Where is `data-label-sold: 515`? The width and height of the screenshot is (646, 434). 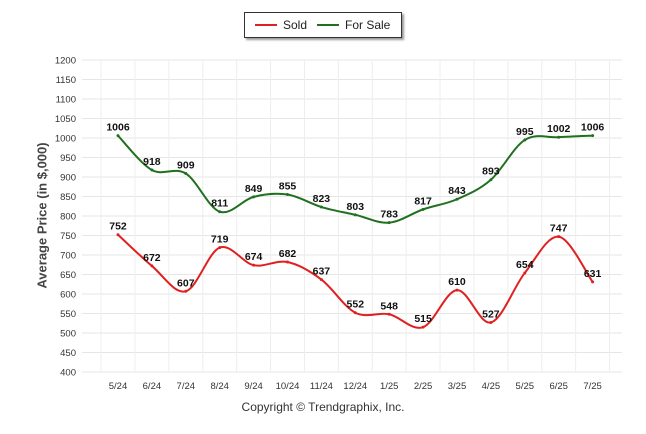
data-label-sold: 515 is located at coordinates (423, 319).